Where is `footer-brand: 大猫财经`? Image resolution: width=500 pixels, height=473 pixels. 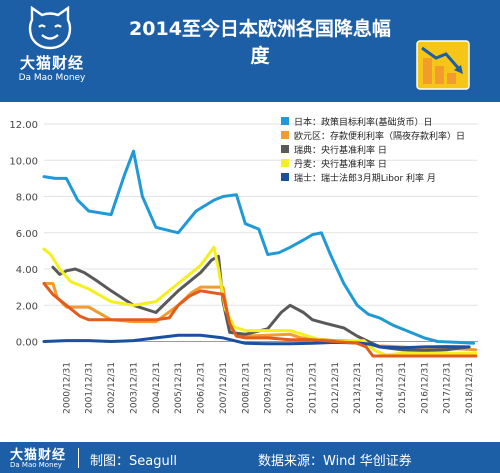
footer-brand: 大猫财经 is located at coordinates (38, 455).